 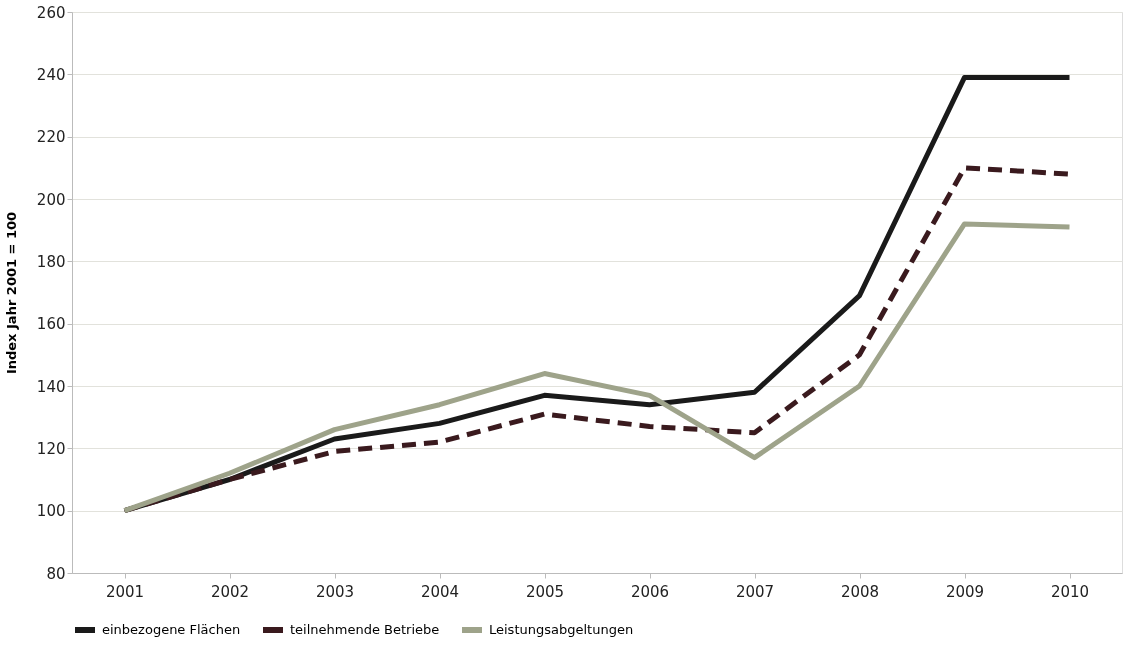 What do you see at coordinates (56, 573) in the screenshot?
I see `y-tick-label: 80` at bounding box center [56, 573].